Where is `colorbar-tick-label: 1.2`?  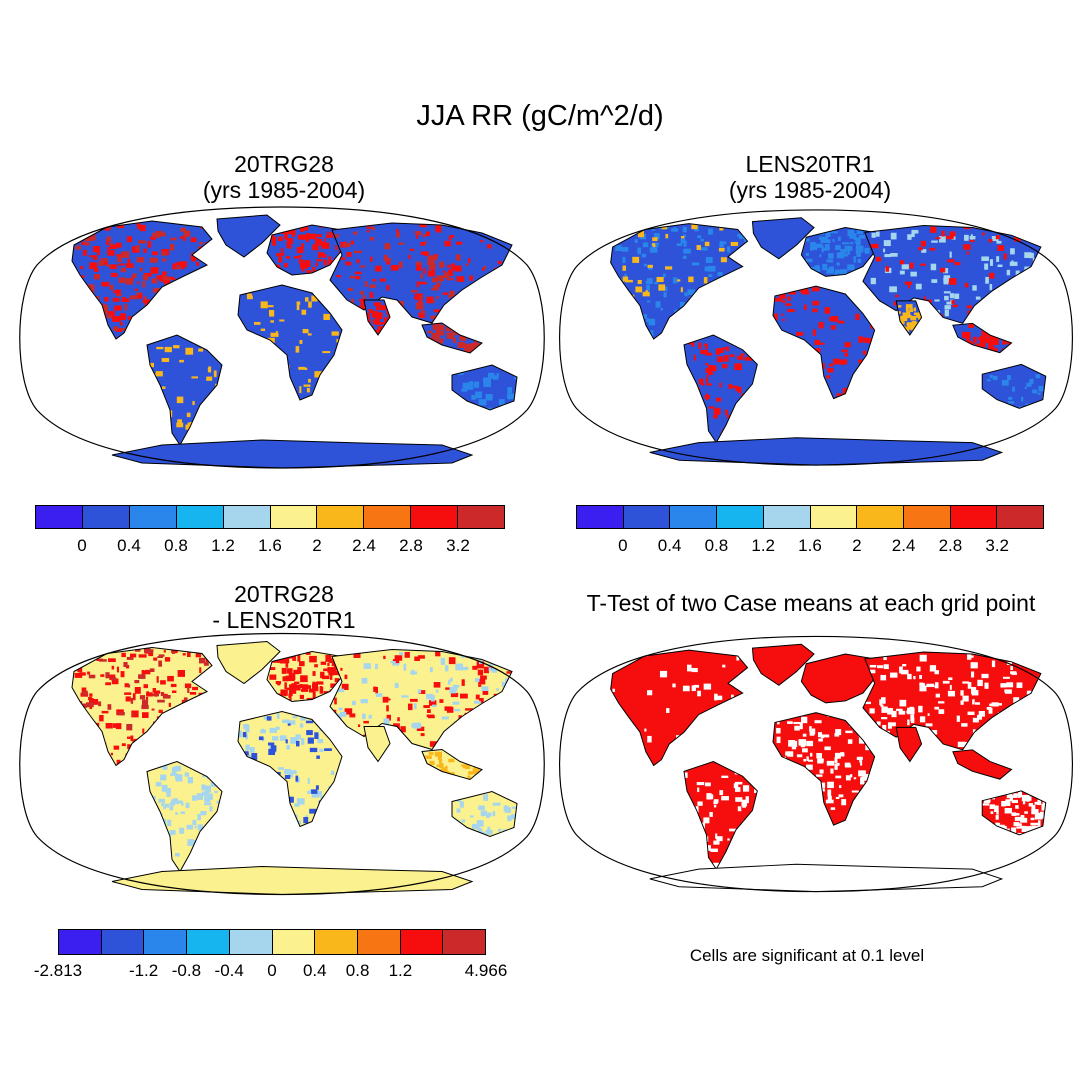
colorbar-tick-label: 1.2 is located at coordinates (223, 545).